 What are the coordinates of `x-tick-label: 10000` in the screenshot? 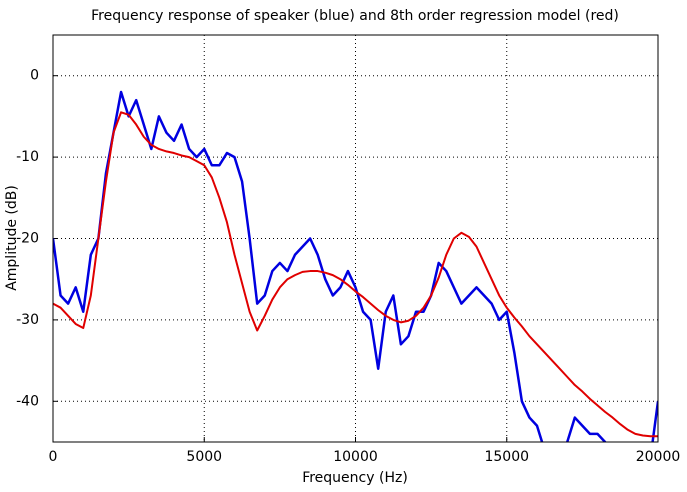 It's located at (355, 457).